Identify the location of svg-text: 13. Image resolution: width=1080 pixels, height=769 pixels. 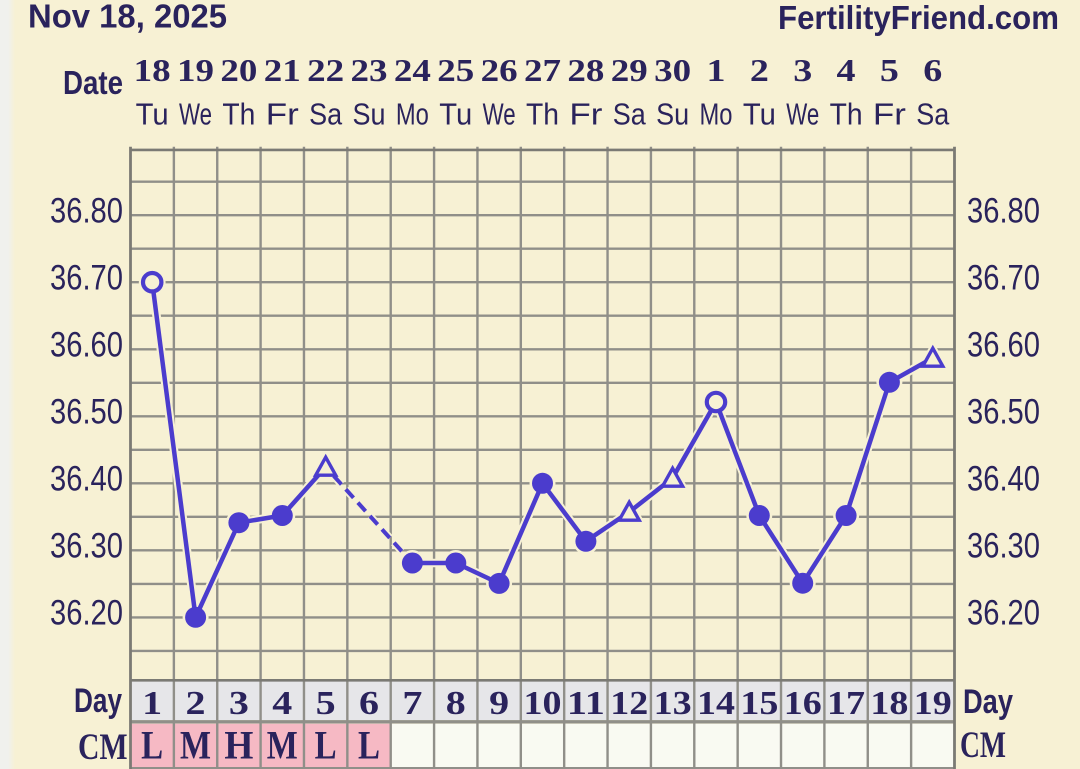
(673, 703).